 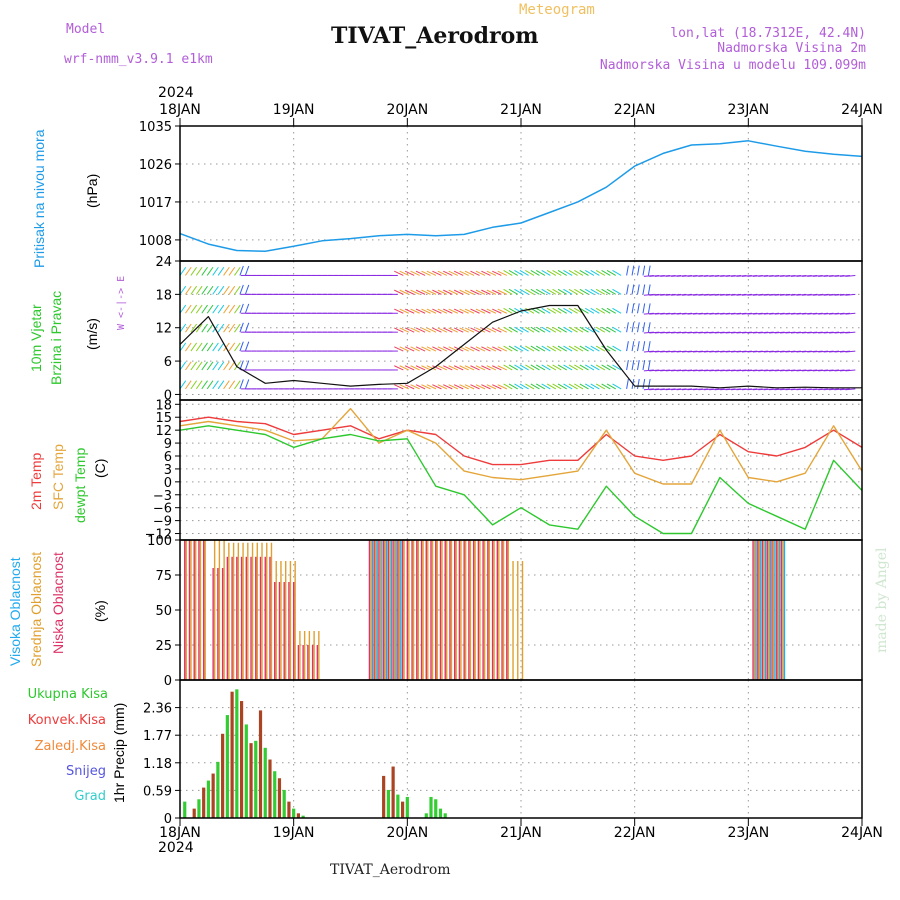 I want to click on ytick-label: 9, so click(x=168, y=444).